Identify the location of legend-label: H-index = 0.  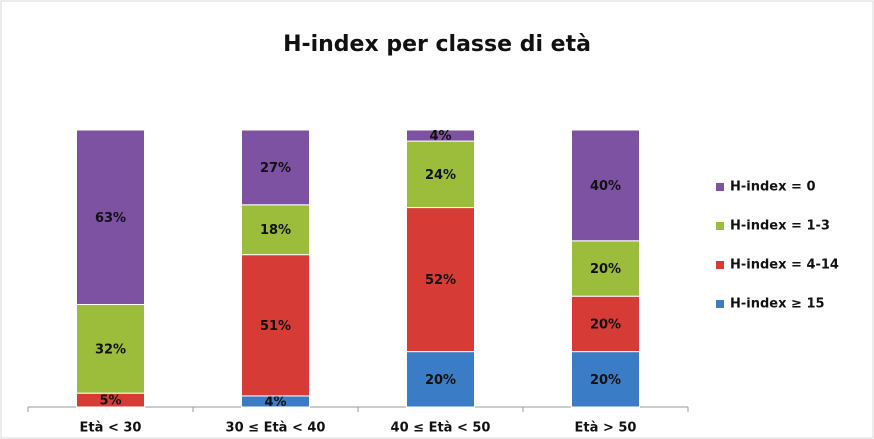
(772, 187).